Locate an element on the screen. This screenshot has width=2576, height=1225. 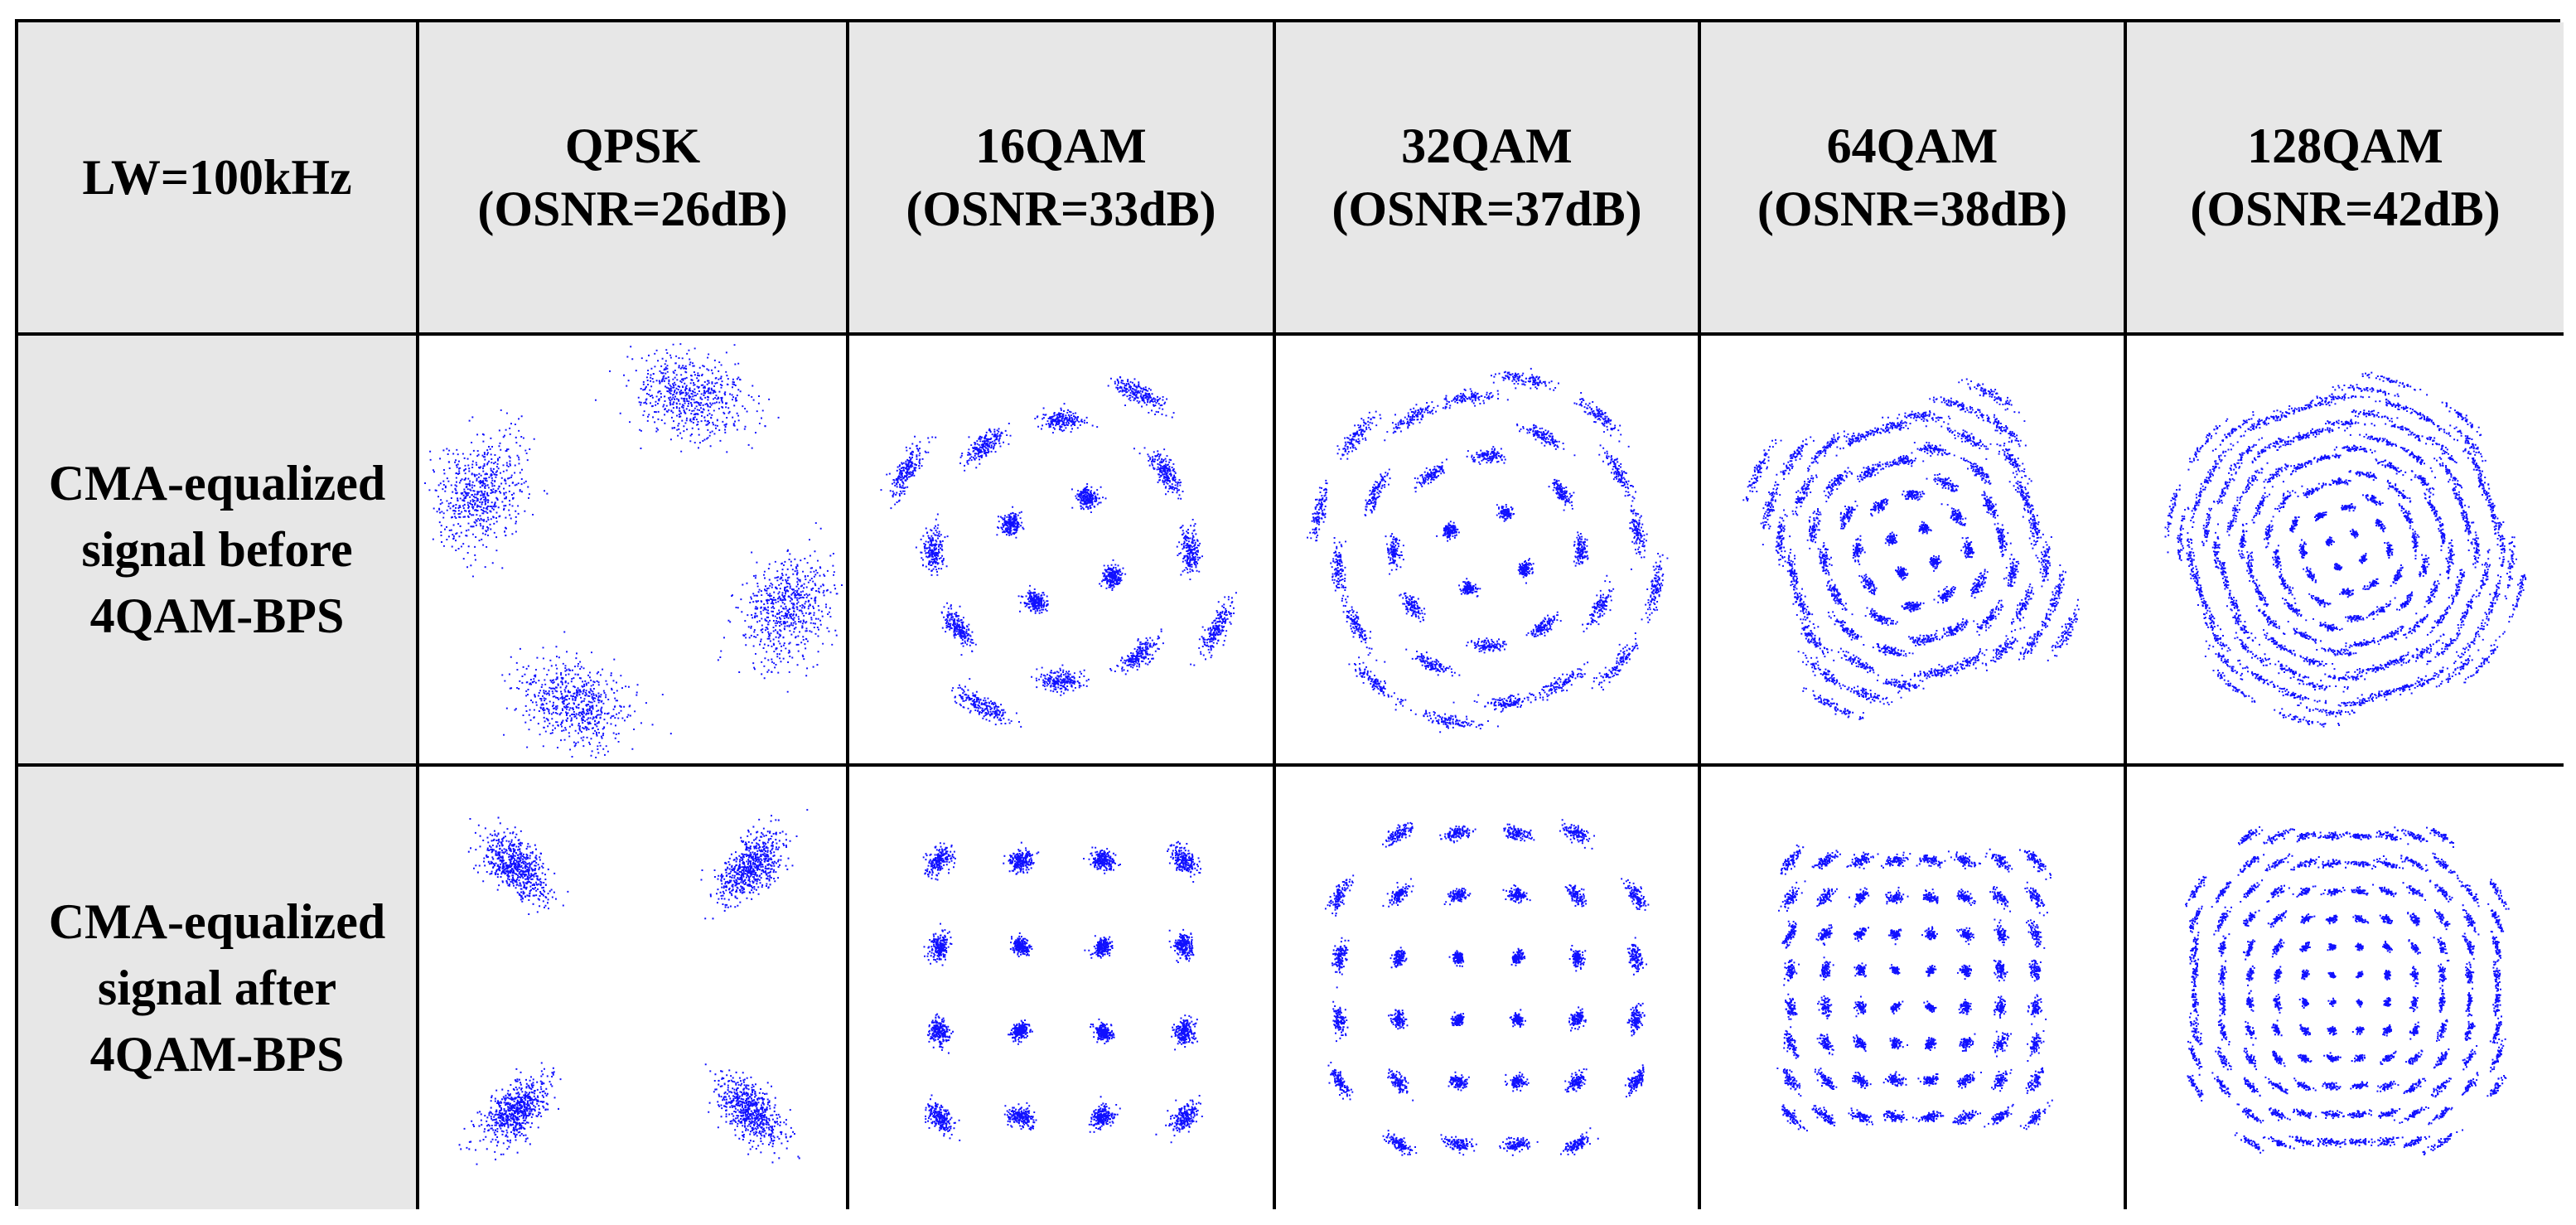
column-osnr: (OSNR=38dB) is located at coordinates (1912, 209).